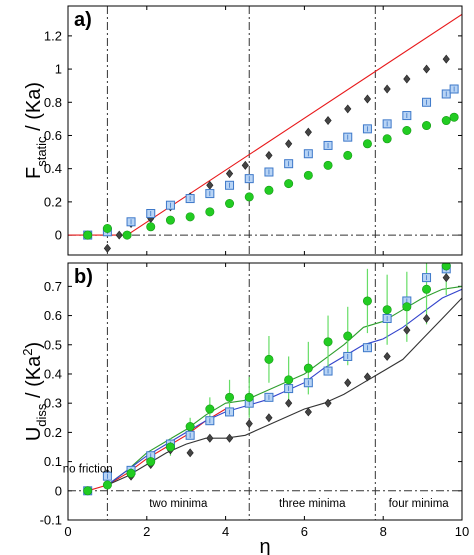  Describe the element at coordinates (383, 531) in the screenshot. I see `x-tick-label: 8` at that location.